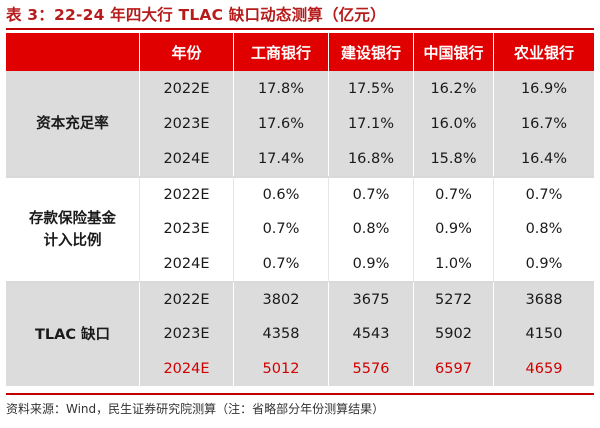  I want to click on value-cell: 3675, so click(370, 298).